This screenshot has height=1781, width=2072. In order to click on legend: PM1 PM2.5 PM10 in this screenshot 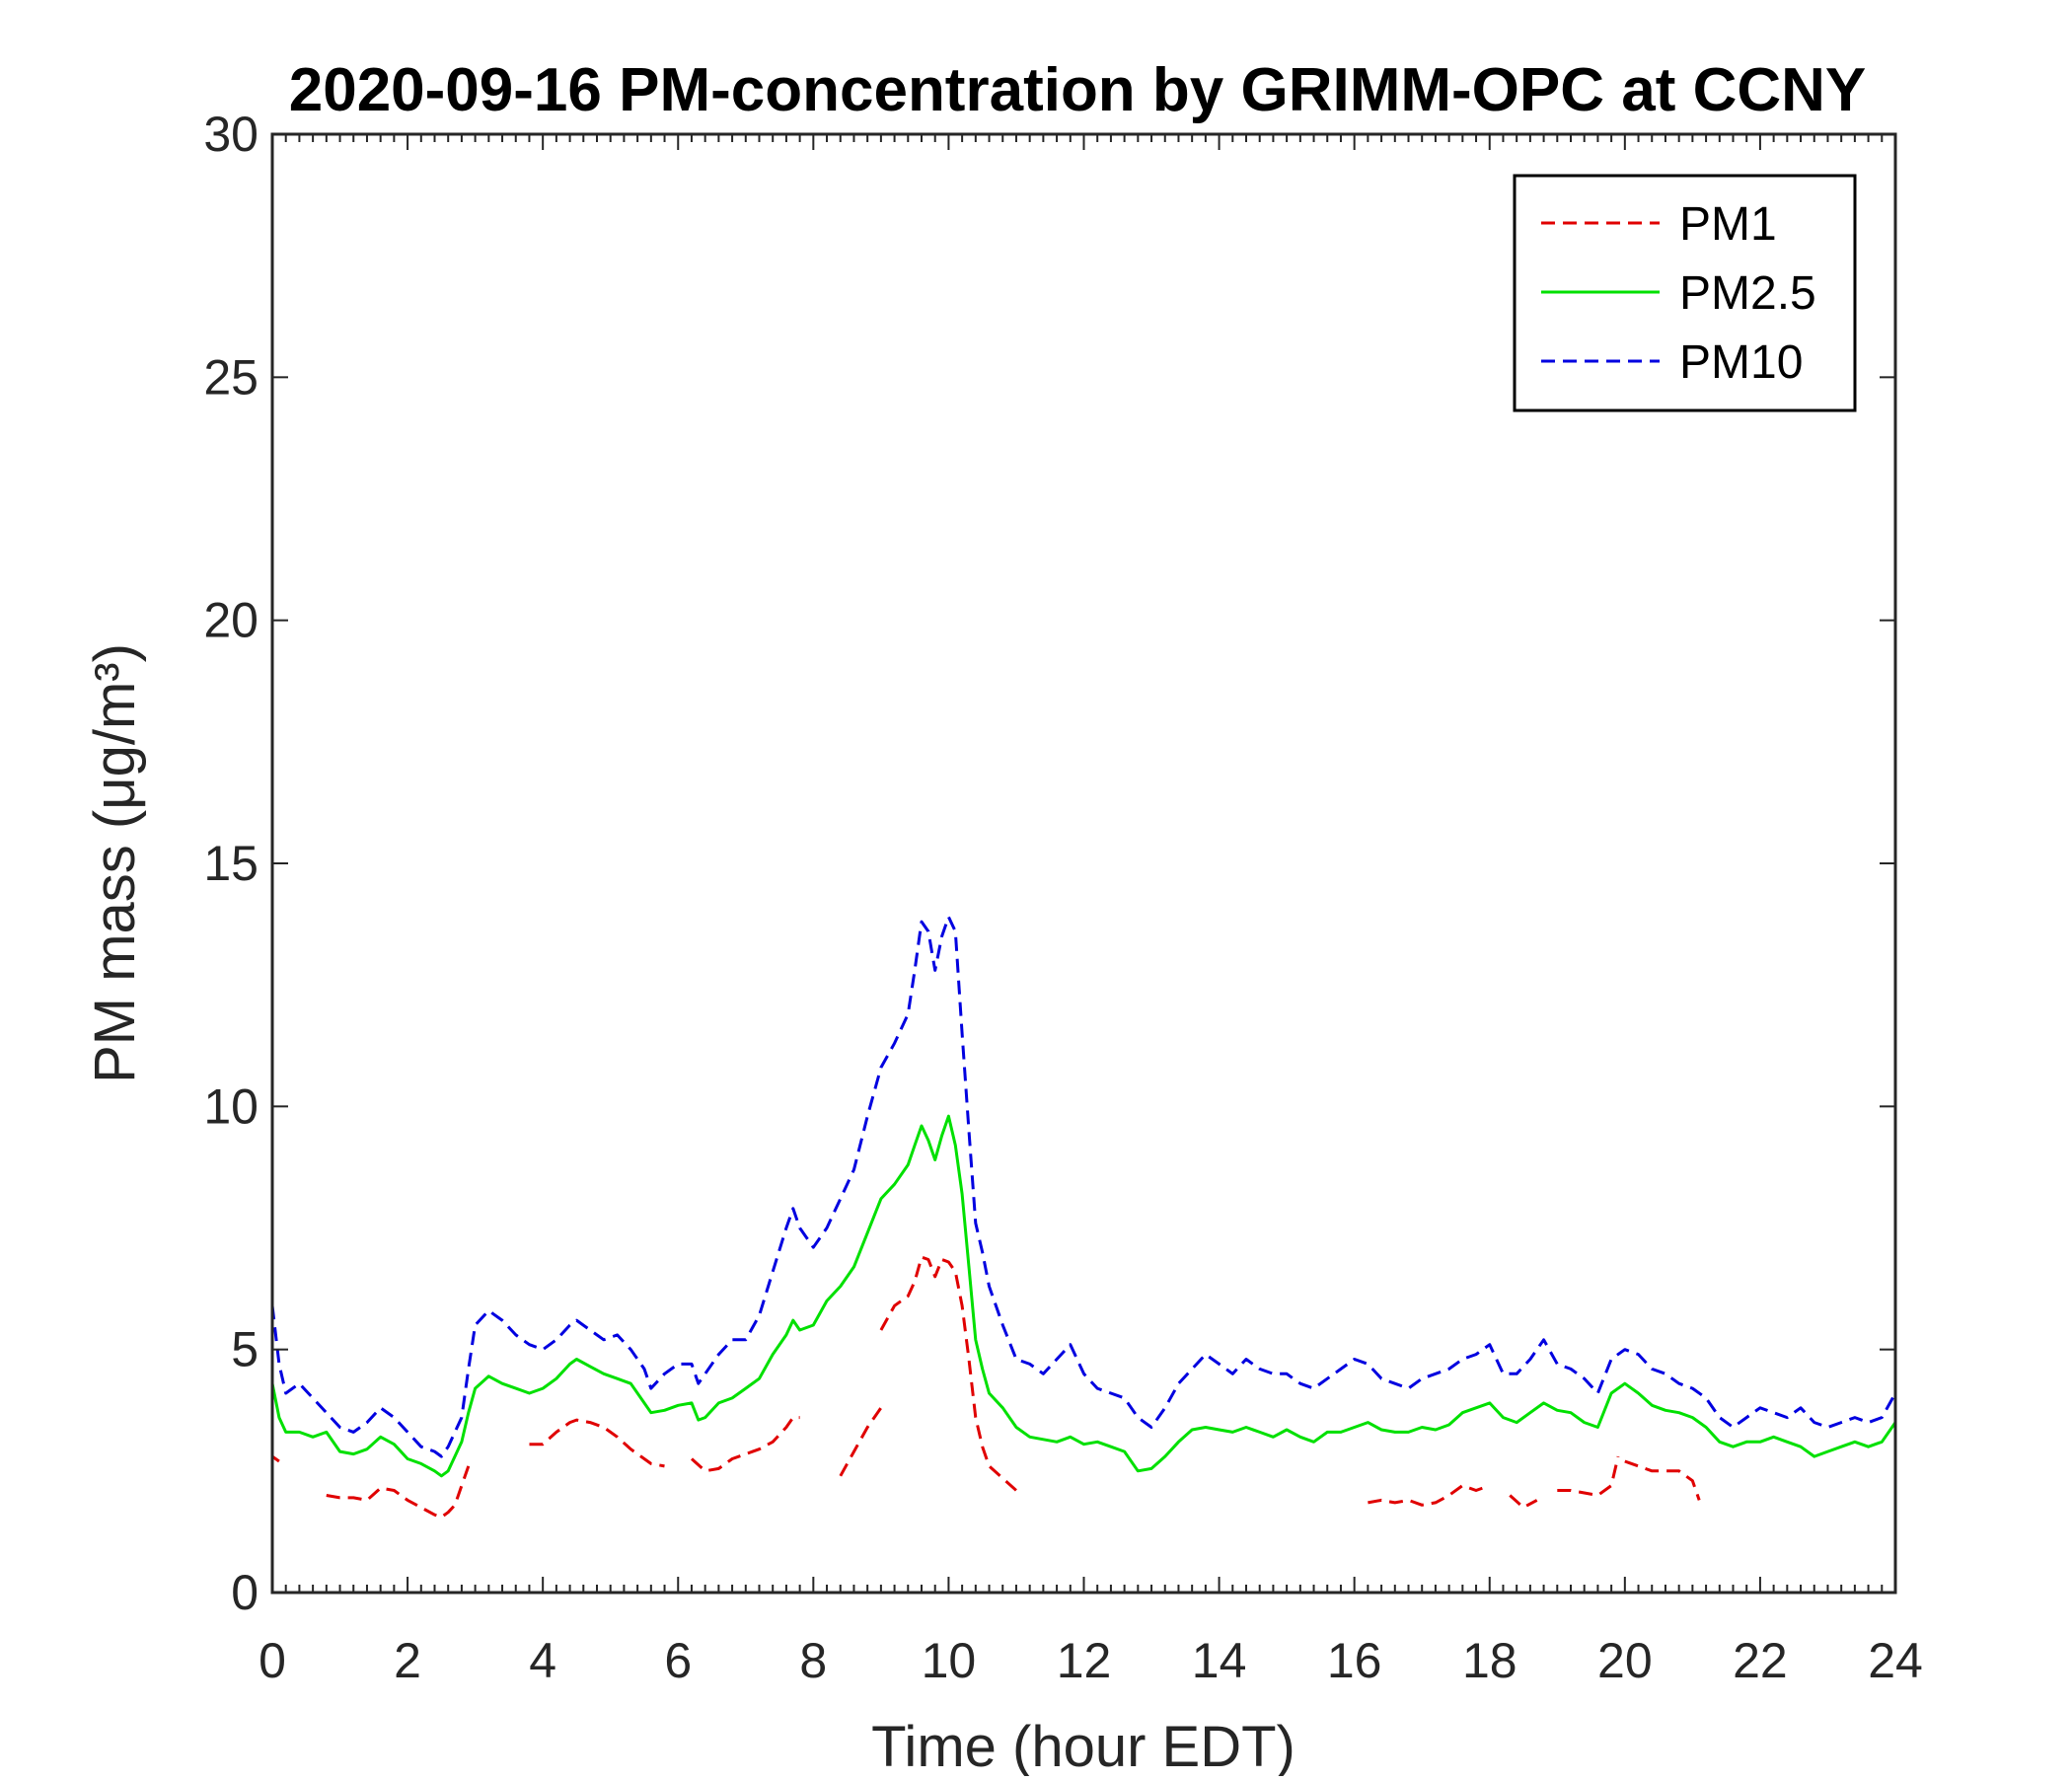, I will do `click(1685, 293)`.